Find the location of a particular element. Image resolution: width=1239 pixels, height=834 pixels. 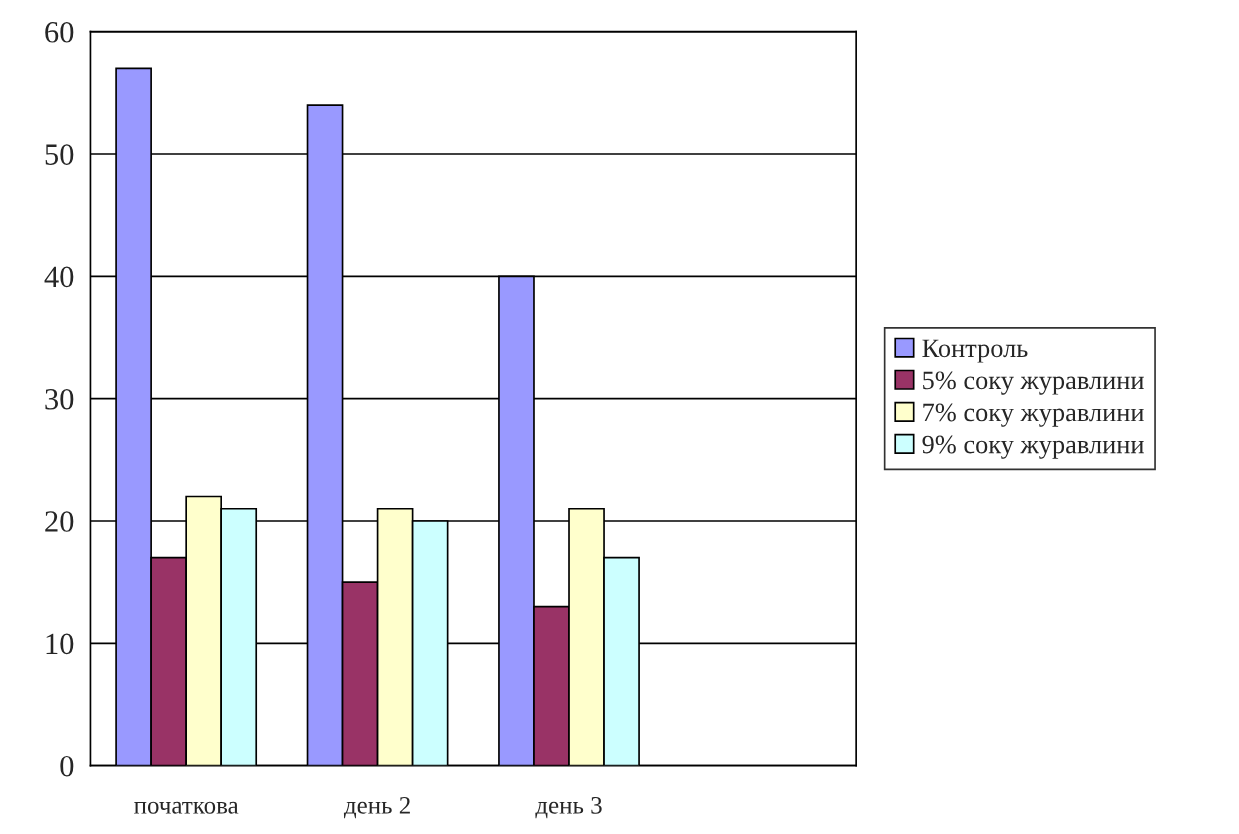

y-tick-label: 50 is located at coordinates (59, 154).